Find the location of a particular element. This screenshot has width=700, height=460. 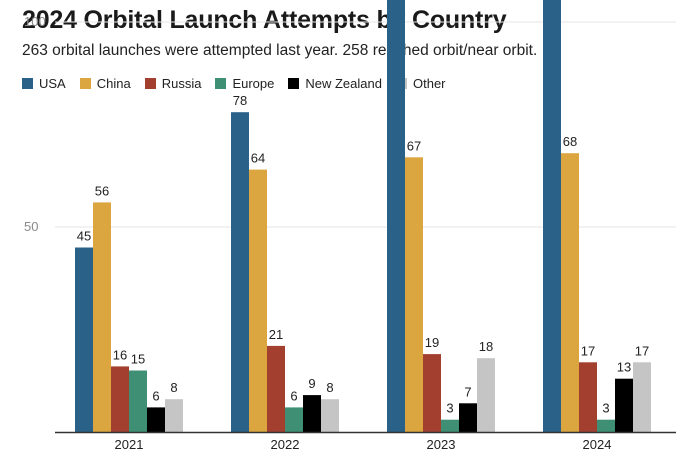

bar-other-2023 is located at coordinates (486, 395).